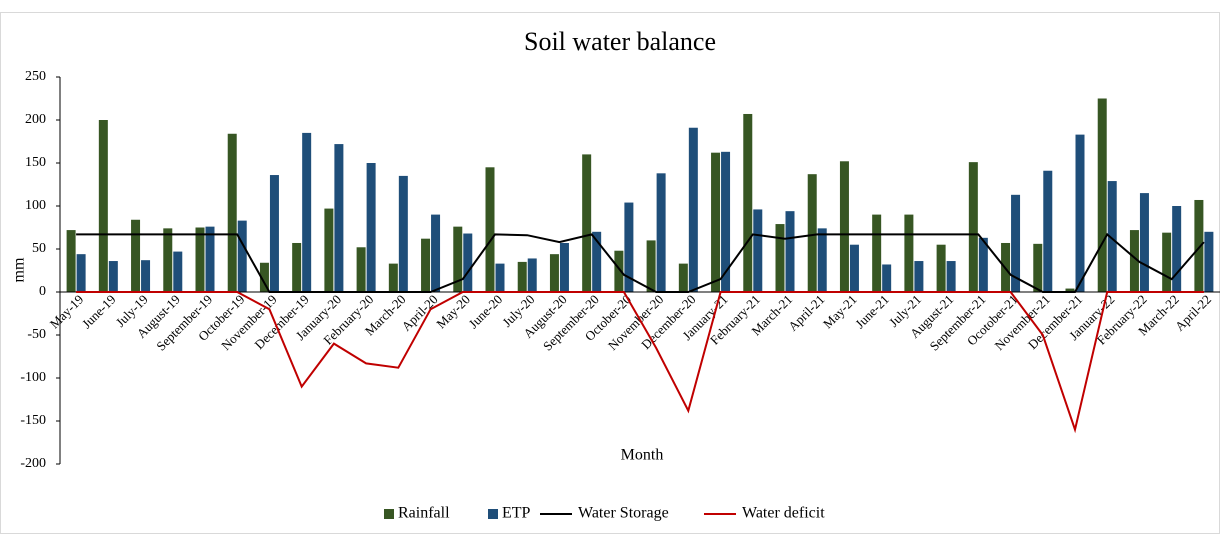  Describe the element at coordinates (33, 463) in the screenshot. I see `y-tick-label: -200` at that location.